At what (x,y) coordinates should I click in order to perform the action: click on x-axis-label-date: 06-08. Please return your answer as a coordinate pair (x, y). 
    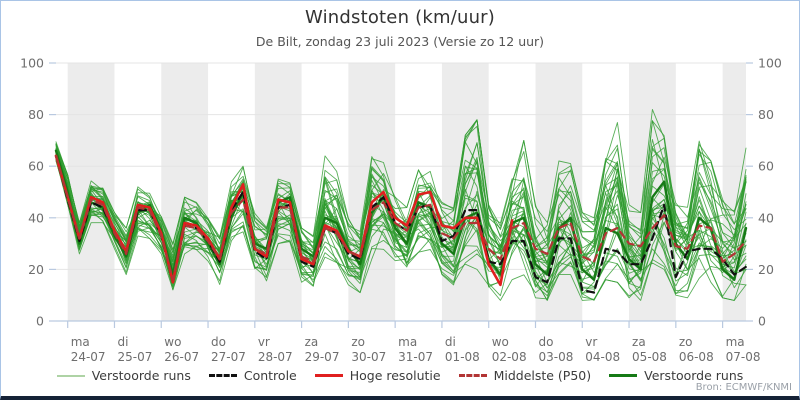
    Looking at the image, I should click on (696, 357).